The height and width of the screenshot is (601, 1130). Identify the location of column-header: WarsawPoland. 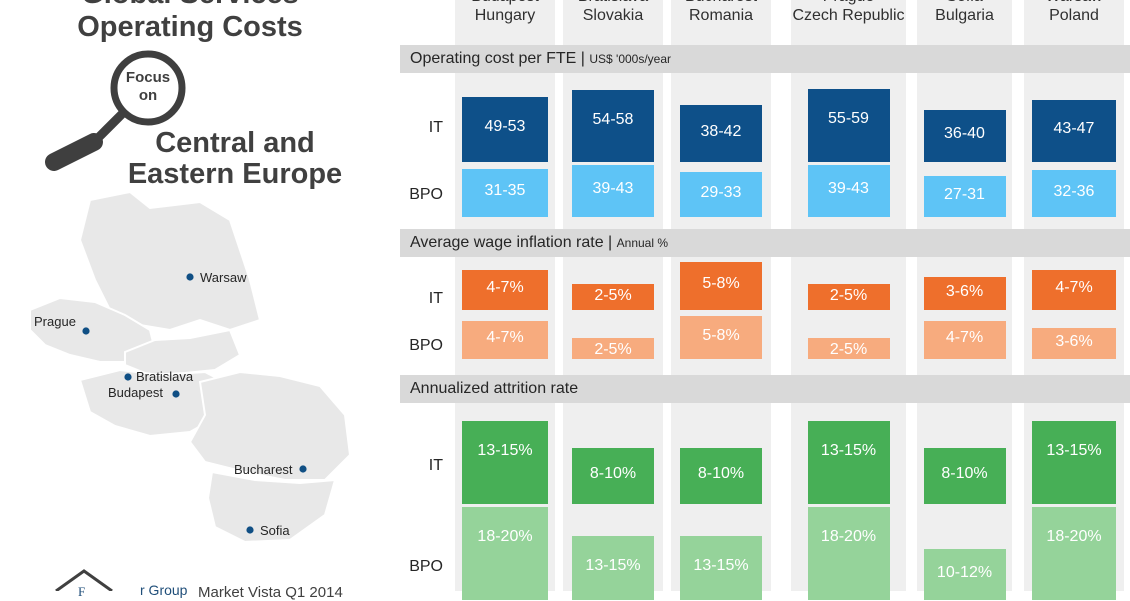
(1074, 16).